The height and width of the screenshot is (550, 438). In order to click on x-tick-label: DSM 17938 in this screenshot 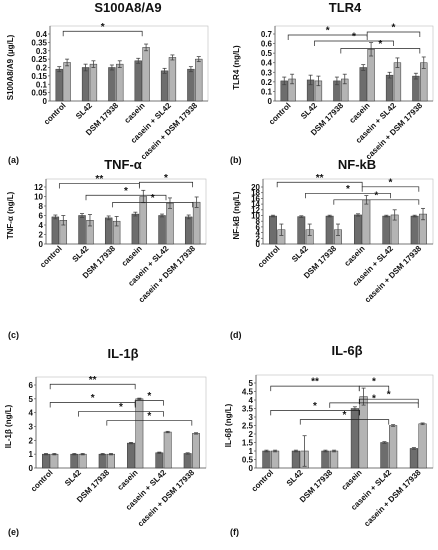, I will do `click(316, 486)`.